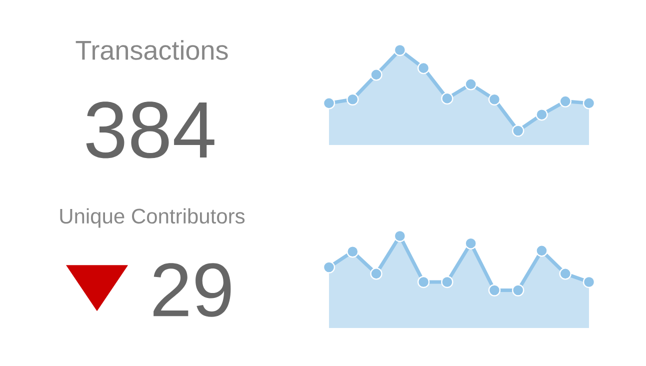 This screenshot has width=646, height=366. I want to click on text: 29, so click(192, 290).